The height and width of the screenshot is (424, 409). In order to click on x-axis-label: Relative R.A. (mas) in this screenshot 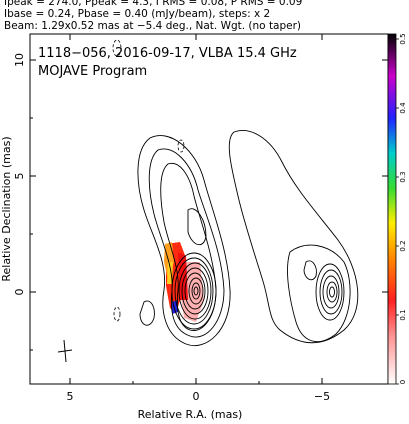, I will do `click(190, 414)`.